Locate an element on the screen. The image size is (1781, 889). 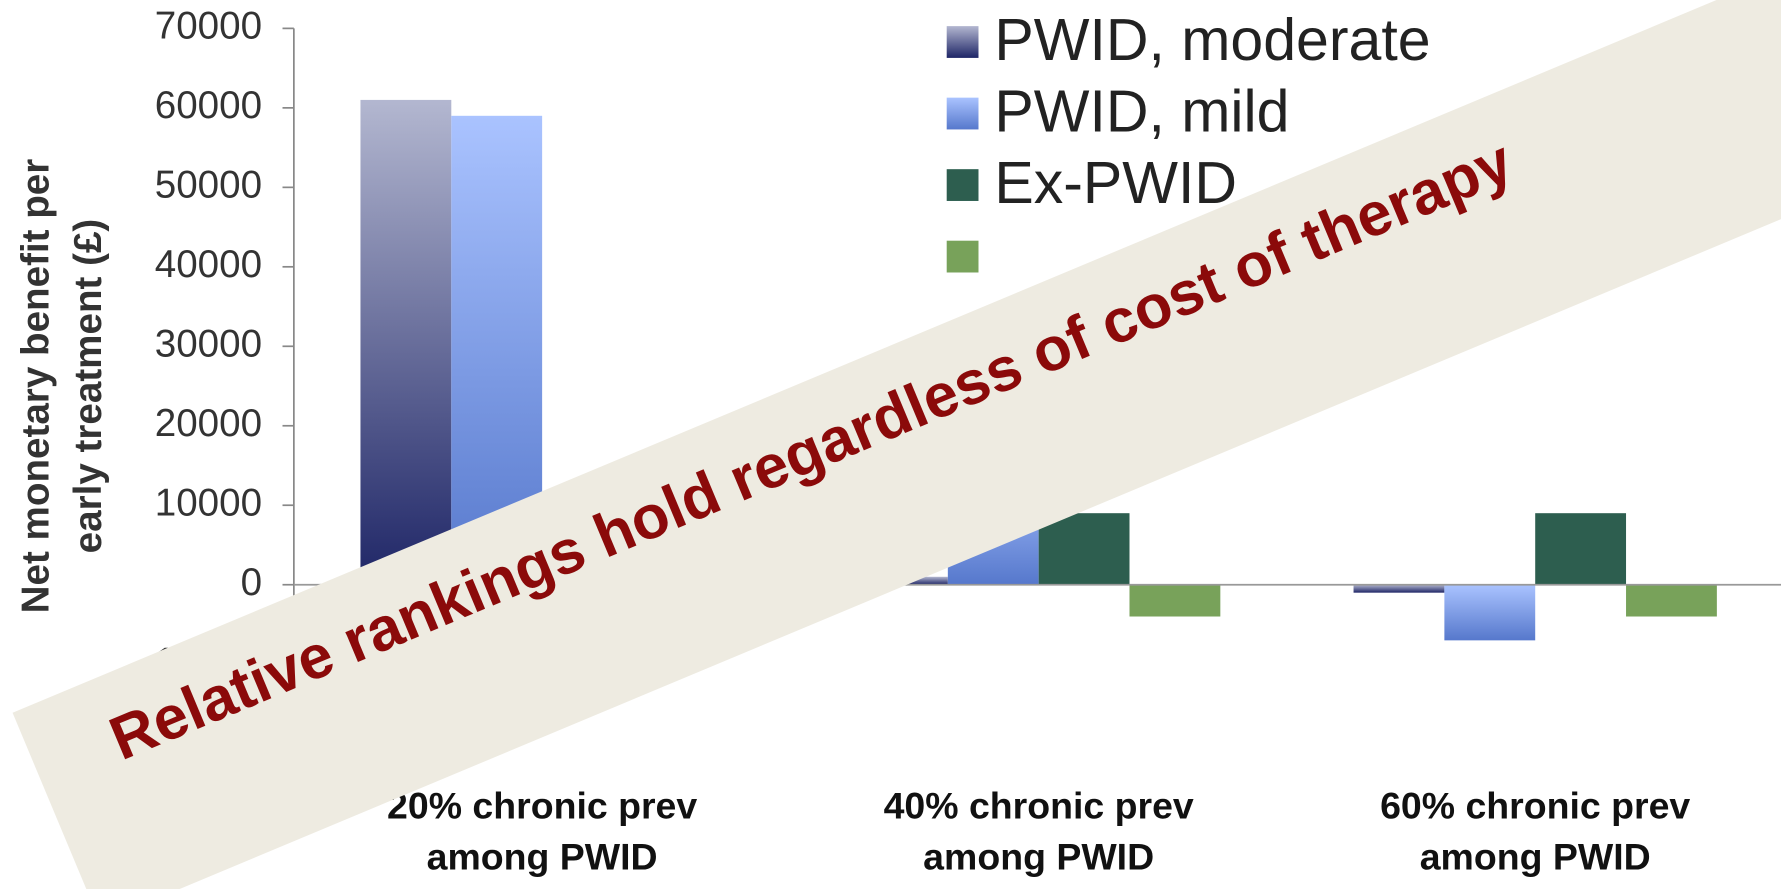
y-tick-label: 30000 is located at coordinates (208, 343).